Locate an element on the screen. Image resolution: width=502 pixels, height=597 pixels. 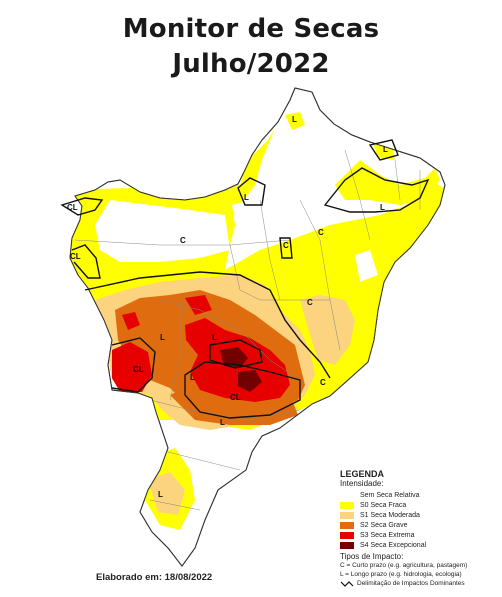
swatch-s1 is located at coordinates (347, 515).